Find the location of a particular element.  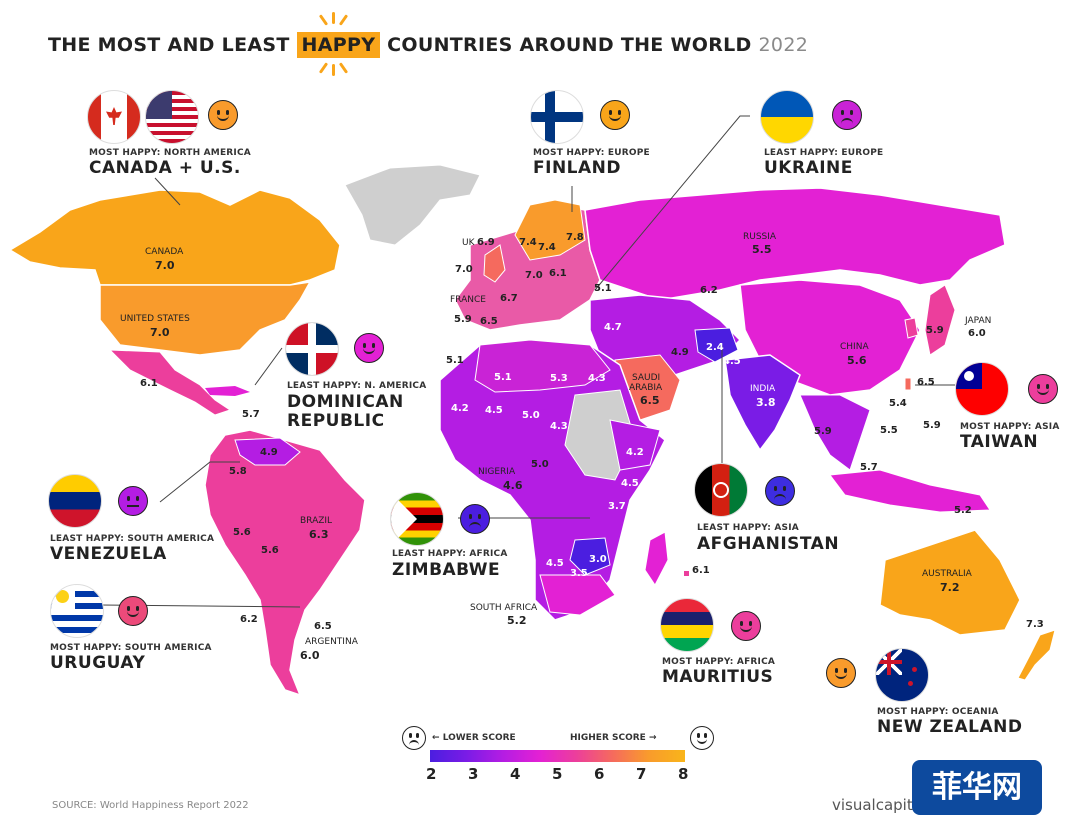

leader-line-dominican is located at coordinates (268, 366).